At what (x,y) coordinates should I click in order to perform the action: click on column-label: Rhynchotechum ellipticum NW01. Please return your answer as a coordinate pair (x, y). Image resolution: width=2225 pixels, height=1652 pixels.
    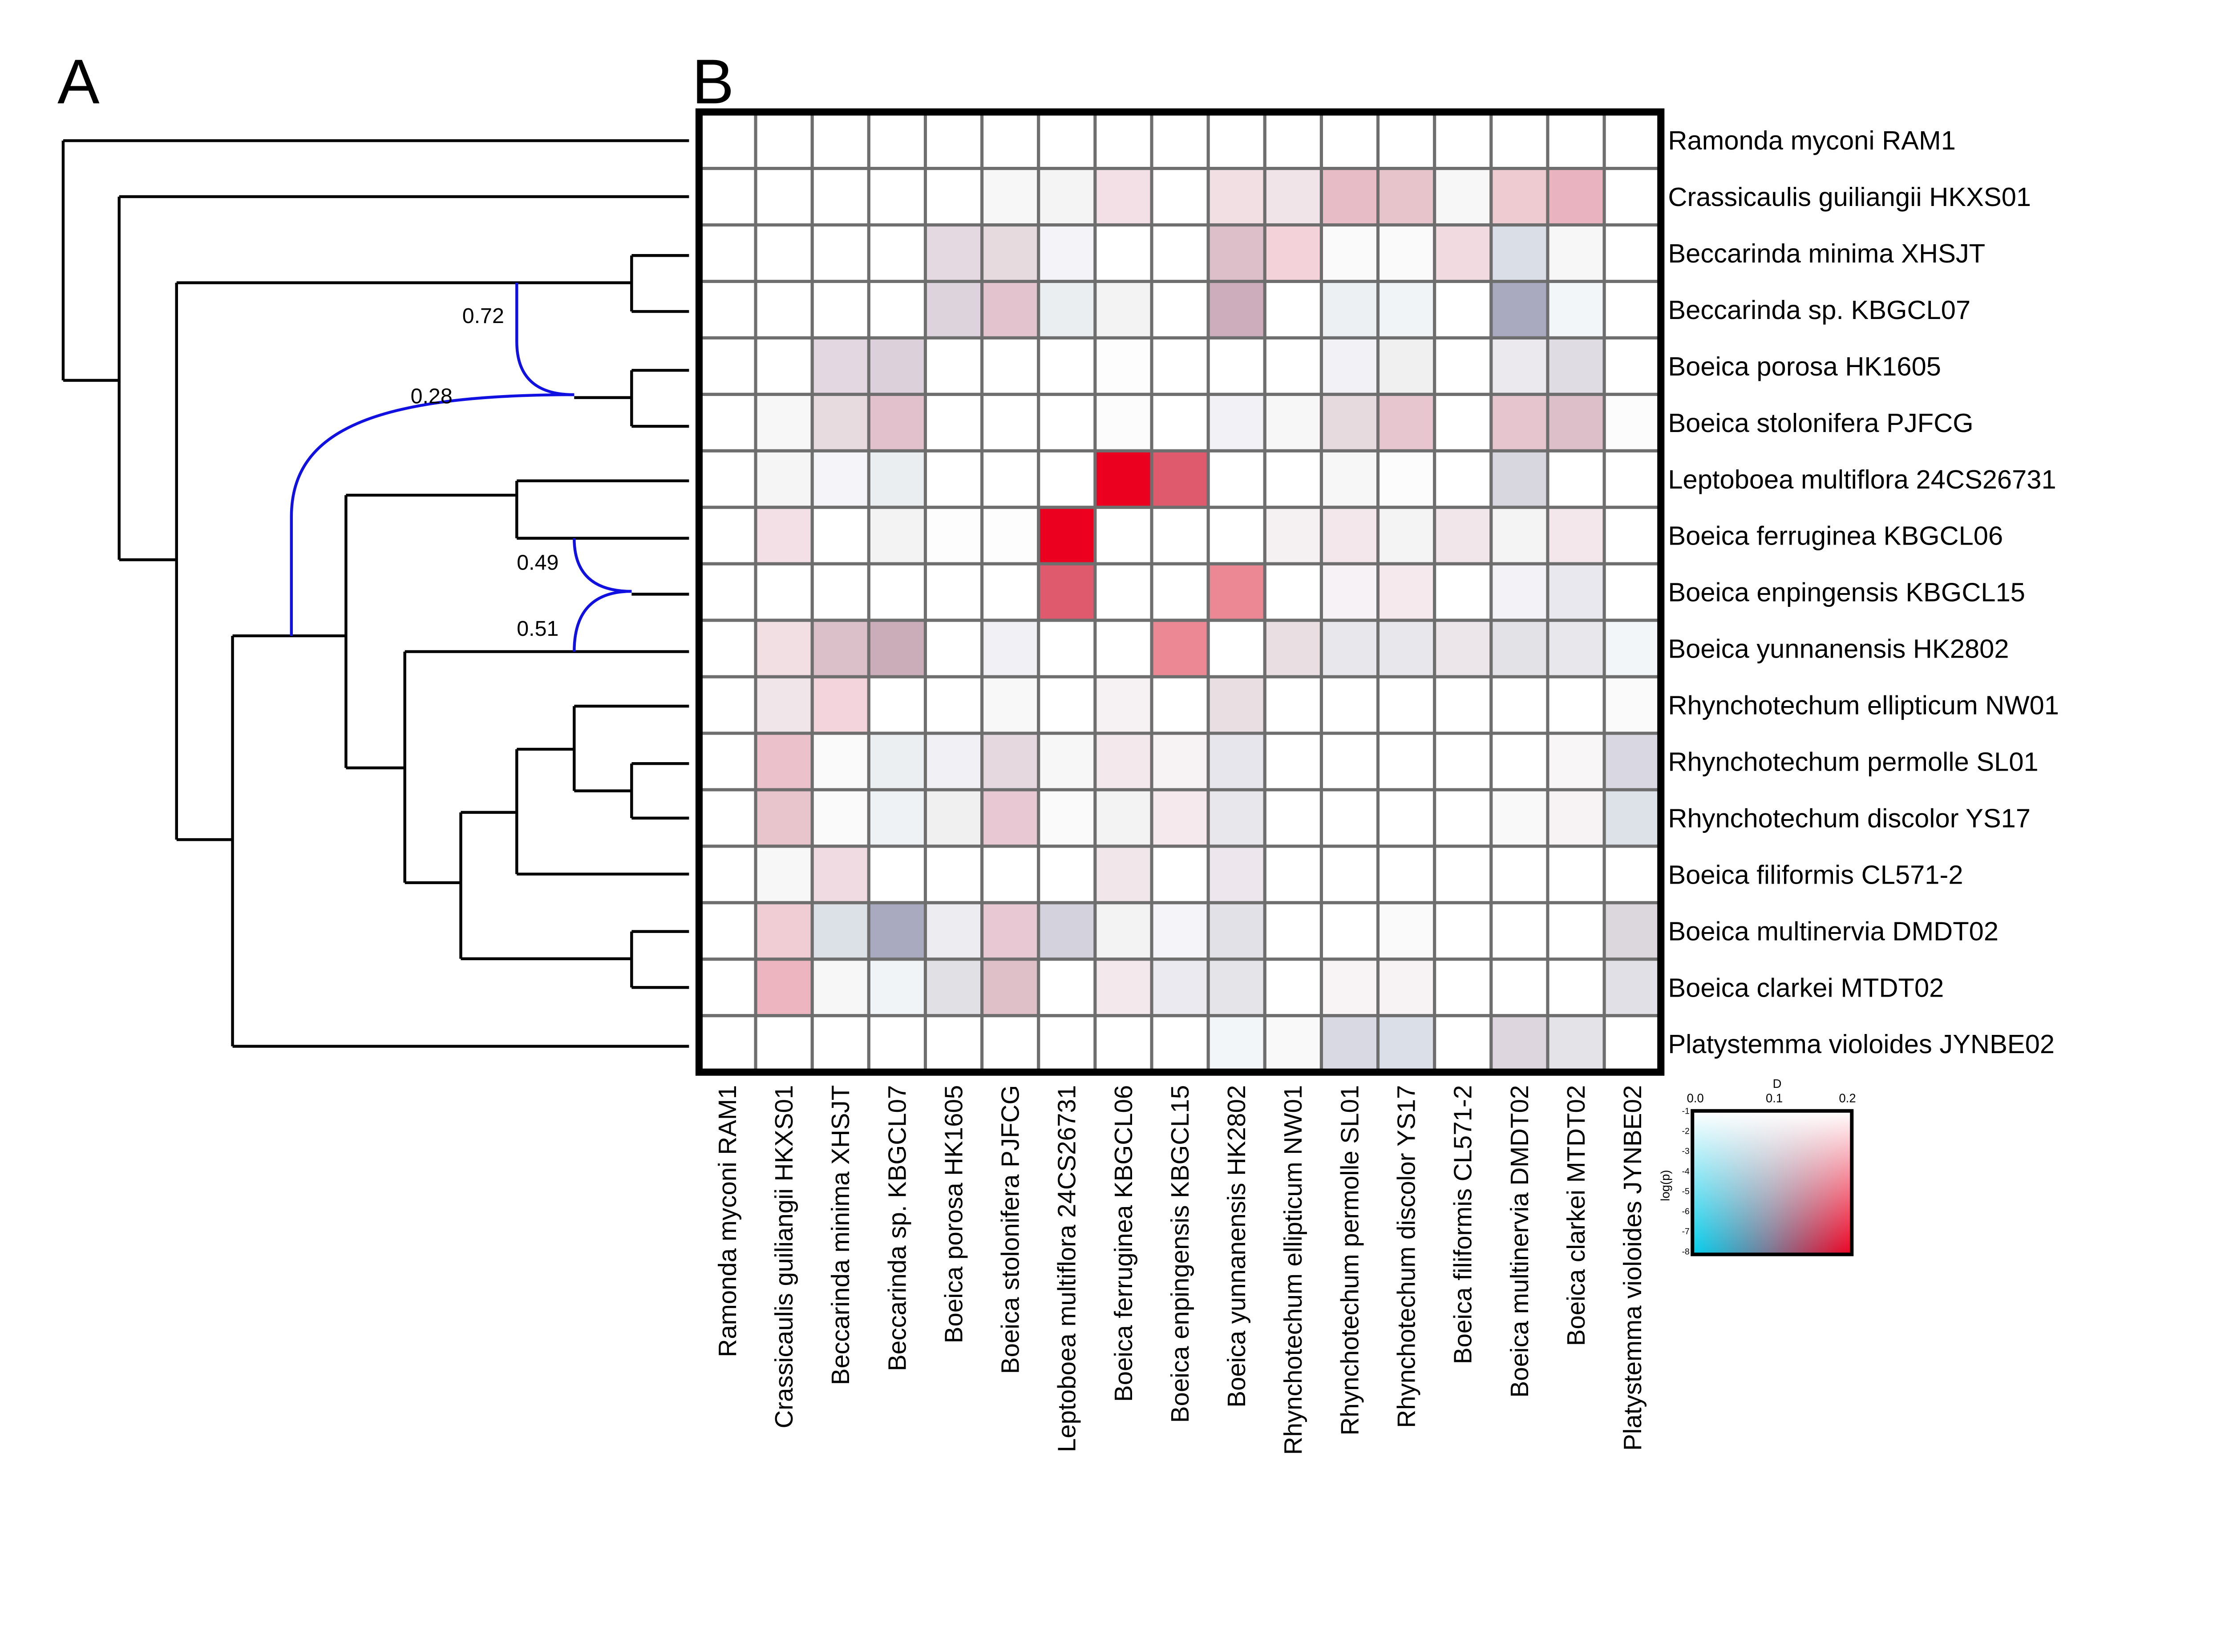
    Looking at the image, I should click on (1293, 1270).